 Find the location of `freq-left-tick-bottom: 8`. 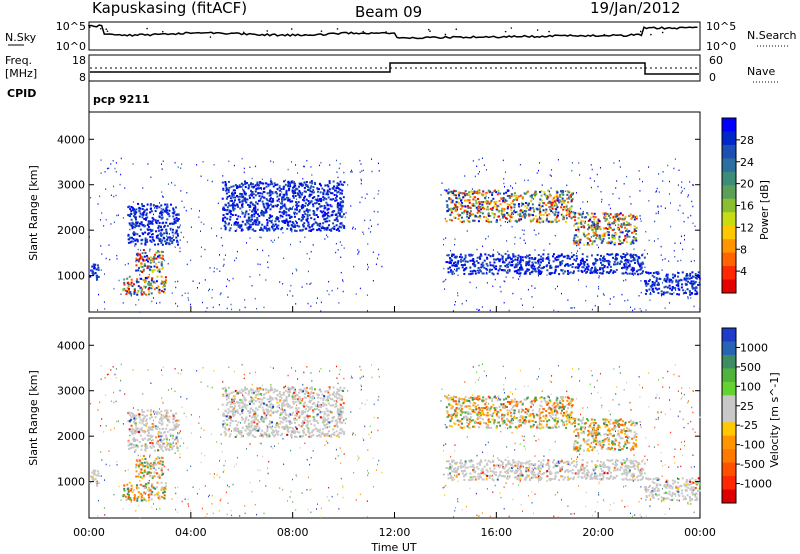

freq-left-tick-bottom: 8 is located at coordinates (82, 77).